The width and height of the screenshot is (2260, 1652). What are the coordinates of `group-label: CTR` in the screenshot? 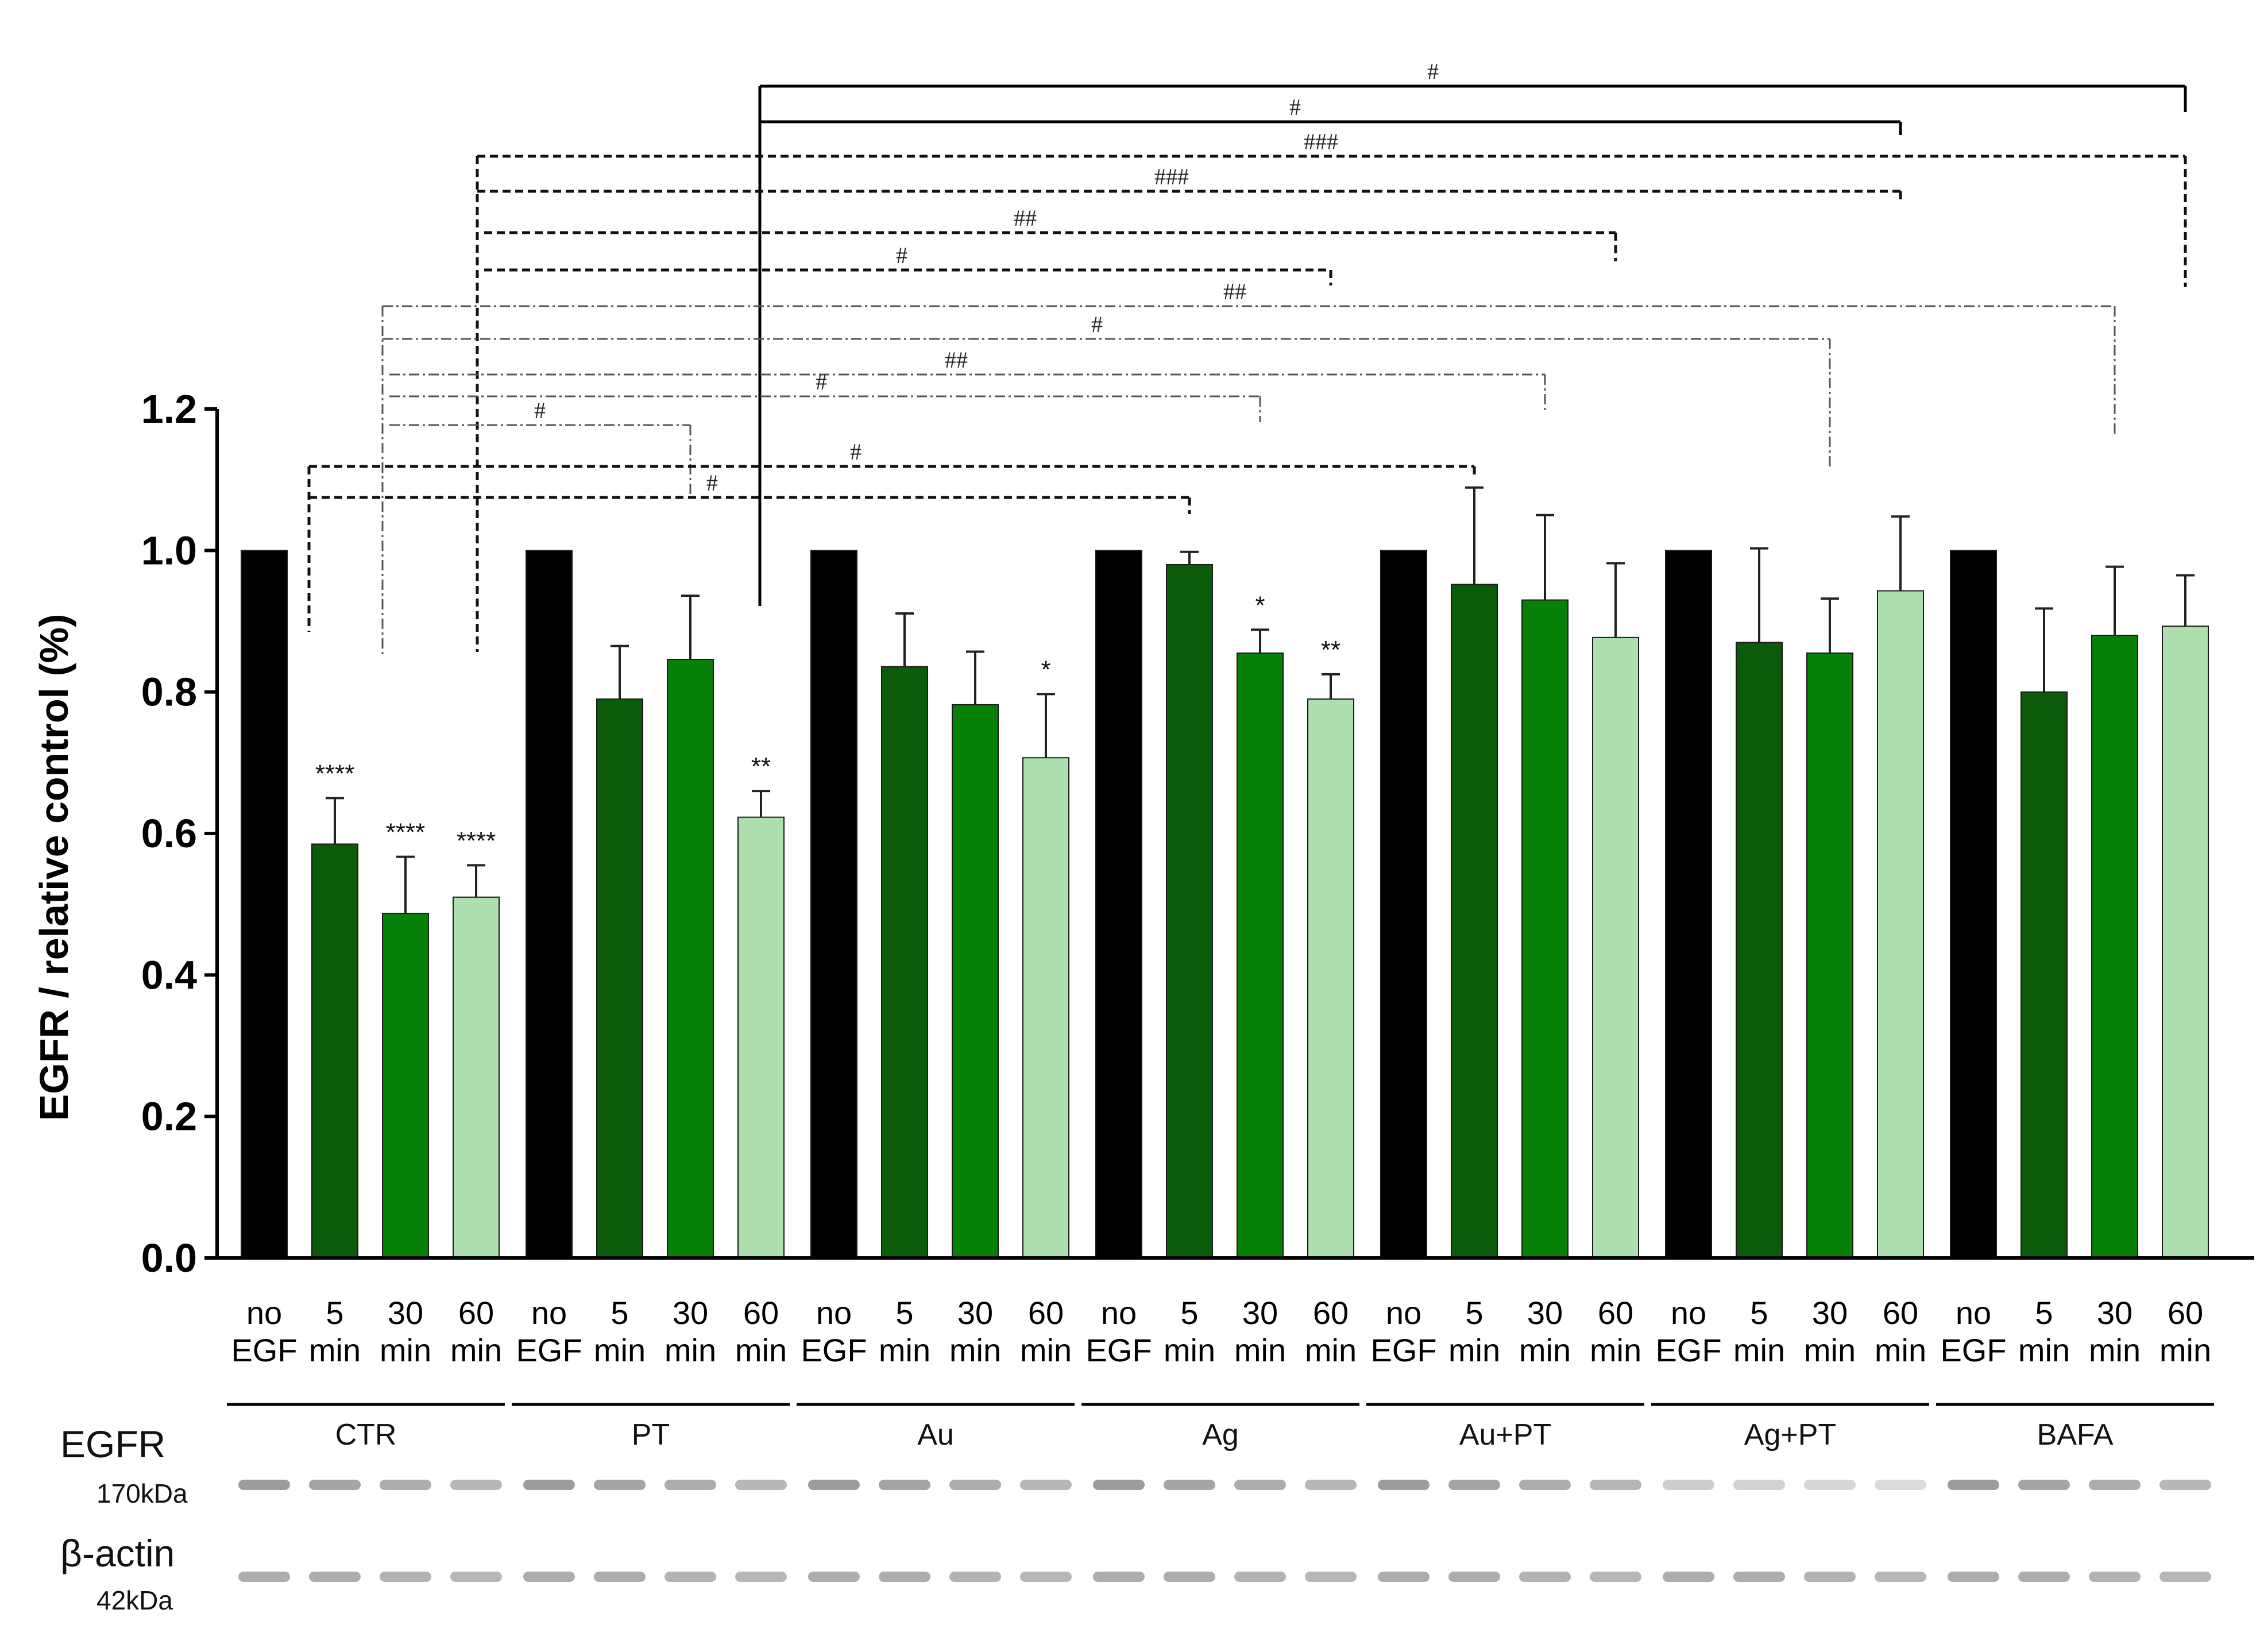 It's located at (366, 1435).